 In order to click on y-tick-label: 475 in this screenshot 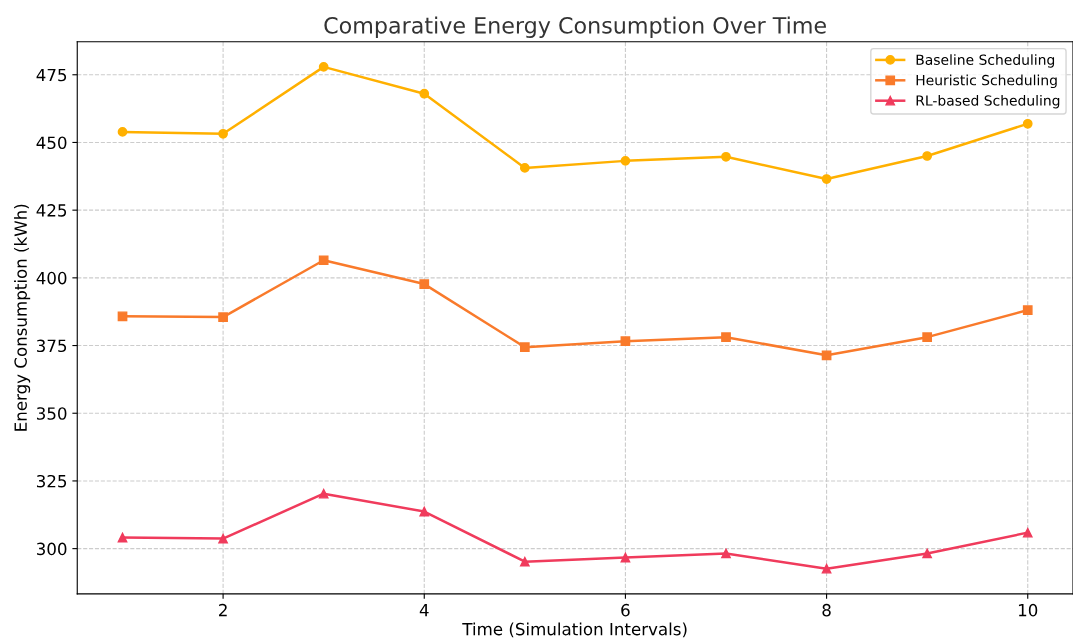, I will do `click(51, 75)`.